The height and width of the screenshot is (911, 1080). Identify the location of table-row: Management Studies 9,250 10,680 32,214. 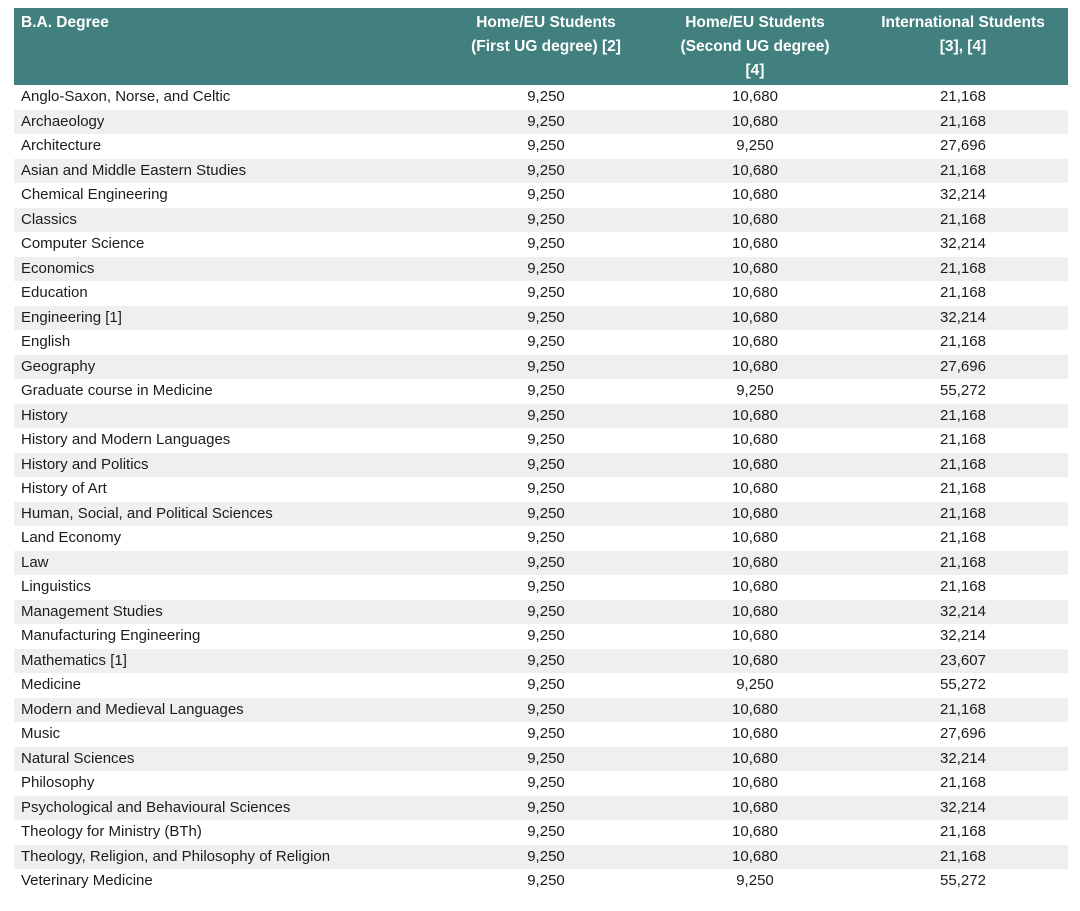
(541, 611).